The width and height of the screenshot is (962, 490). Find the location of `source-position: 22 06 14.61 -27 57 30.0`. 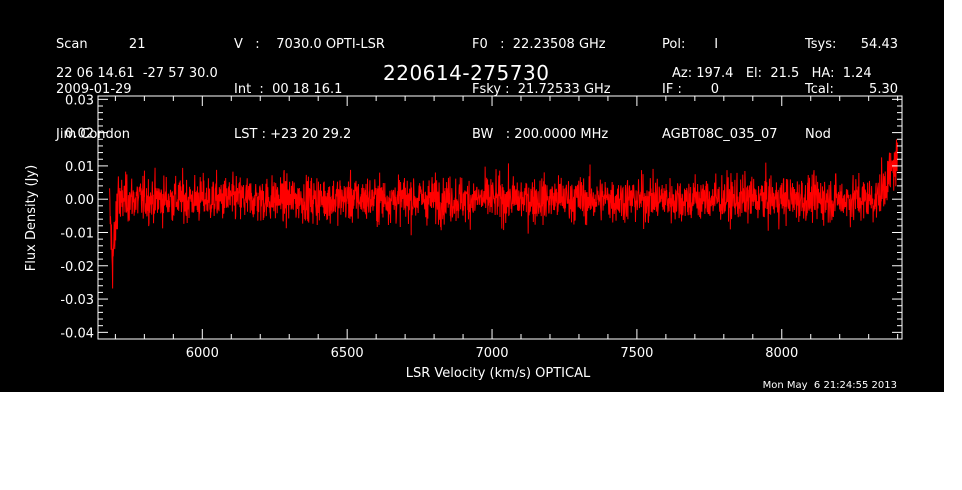

source-position: 22 06 14.61 -27 57 30.0 is located at coordinates (137, 73).